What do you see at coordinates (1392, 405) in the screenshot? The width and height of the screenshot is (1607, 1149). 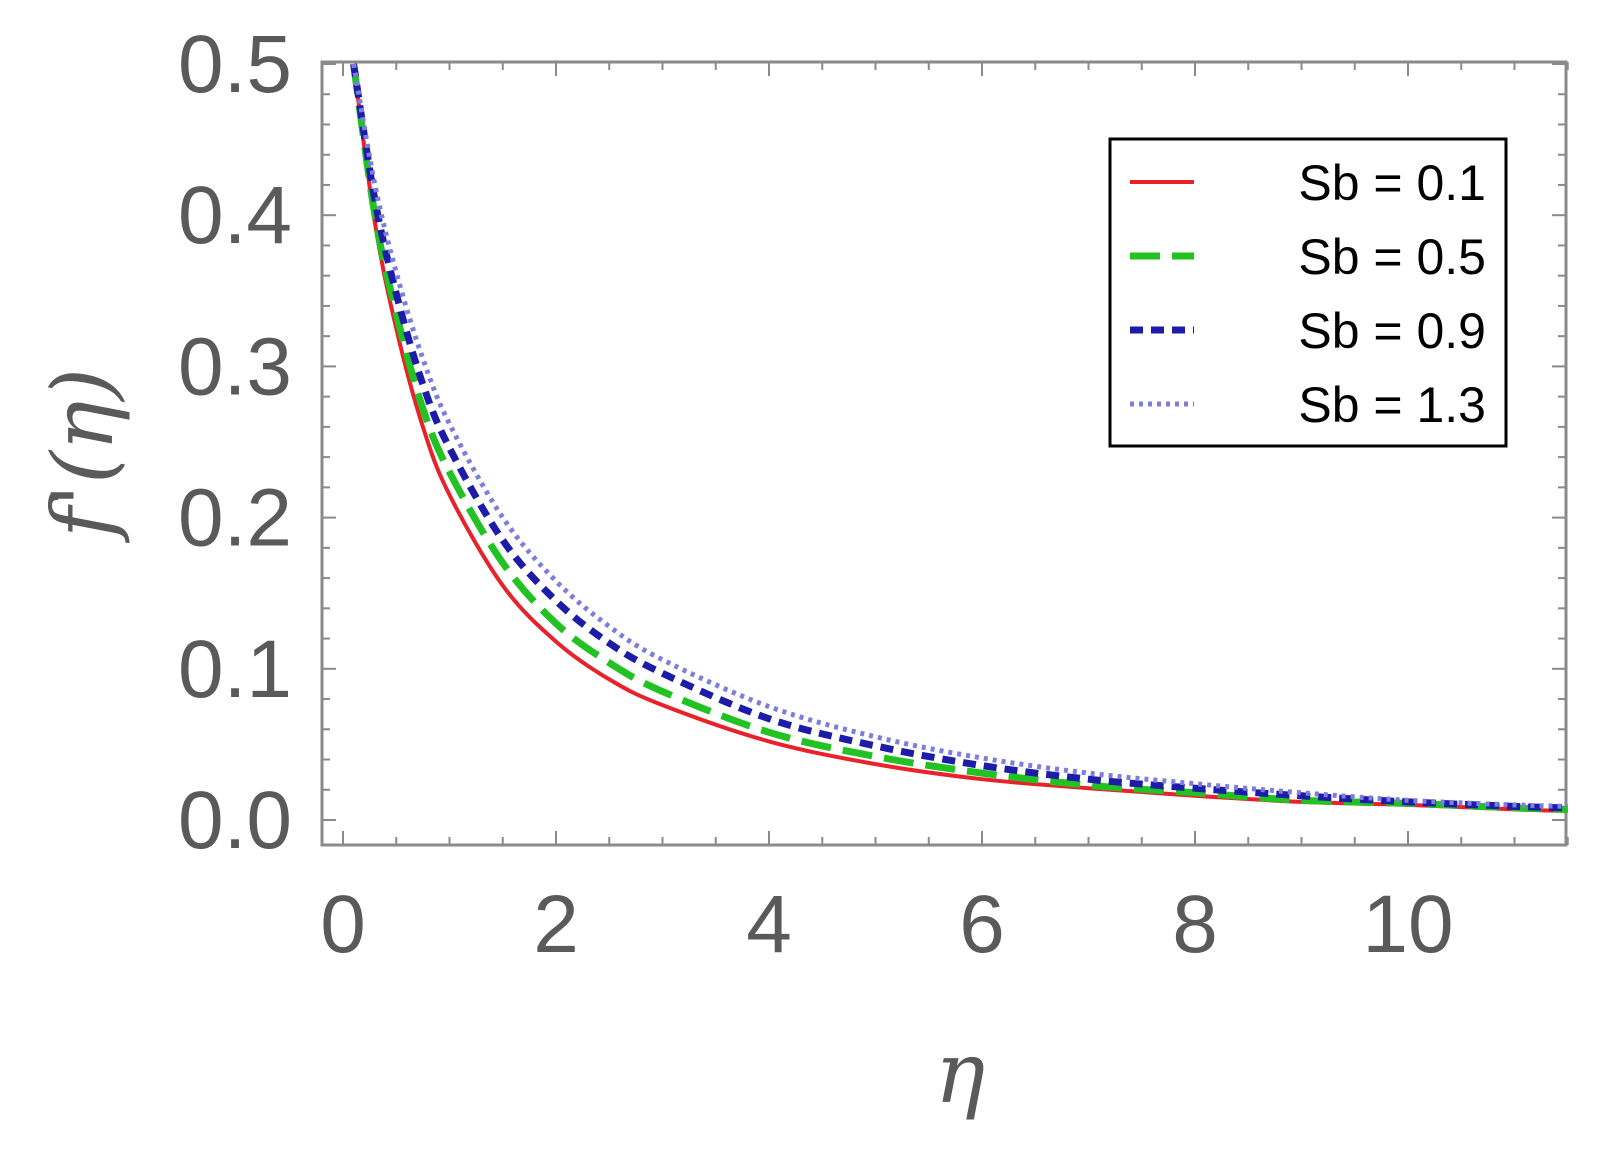 I see `legend-label: Sb = 1.3` at bounding box center [1392, 405].